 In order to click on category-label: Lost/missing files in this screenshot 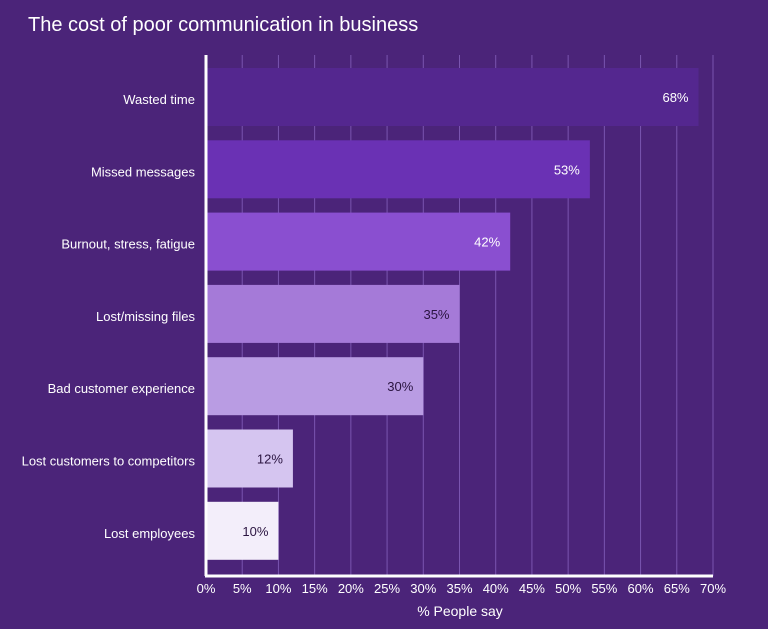, I will do `click(145, 316)`.